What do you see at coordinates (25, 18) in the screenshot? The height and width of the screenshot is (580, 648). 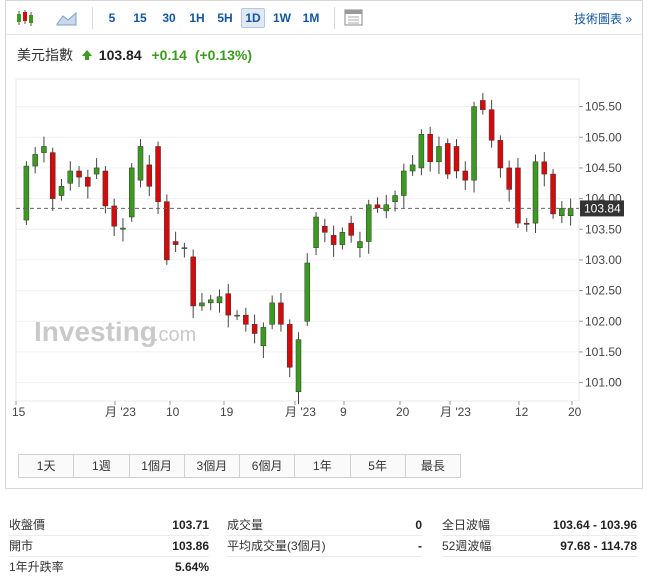 I see `candlestick-icon` at bounding box center [25, 18].